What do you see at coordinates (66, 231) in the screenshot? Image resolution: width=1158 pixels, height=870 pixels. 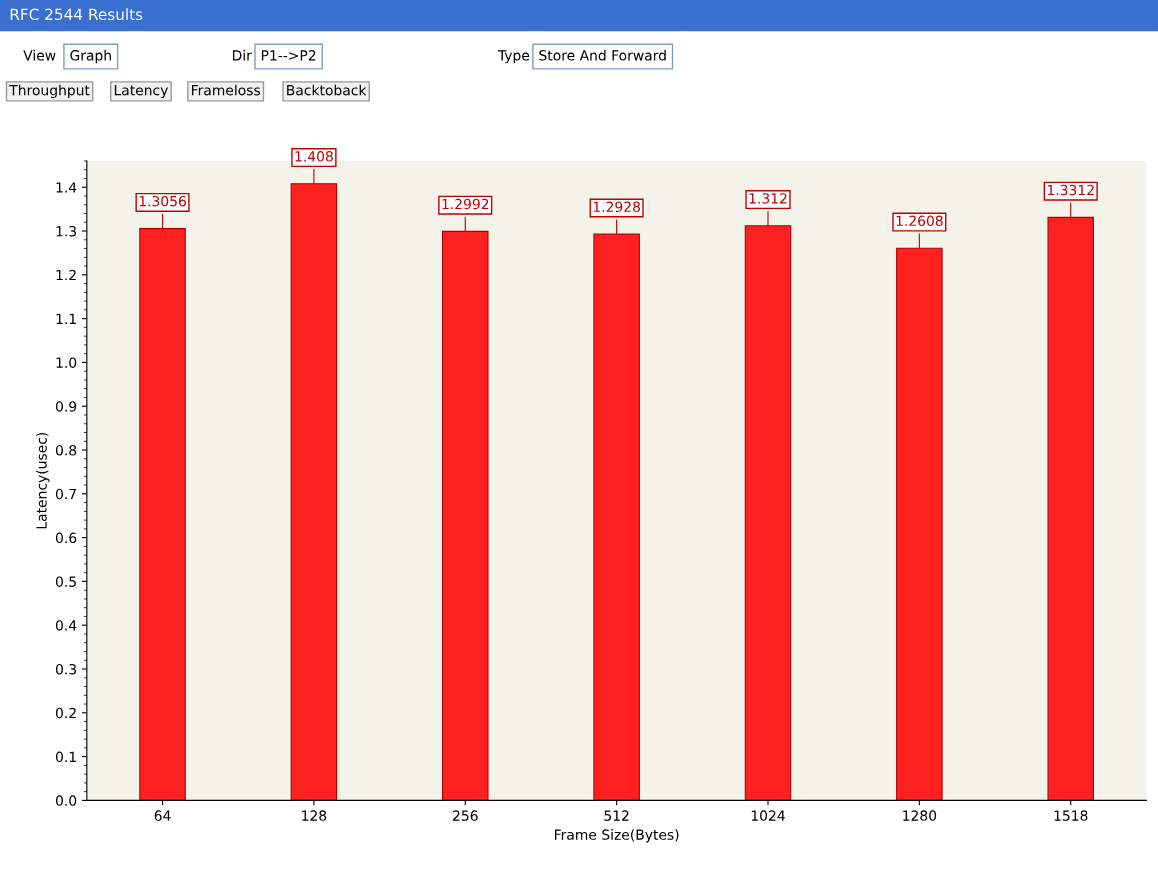 I see `y-tick-label: 1.3` at bounding box center [66, 231].